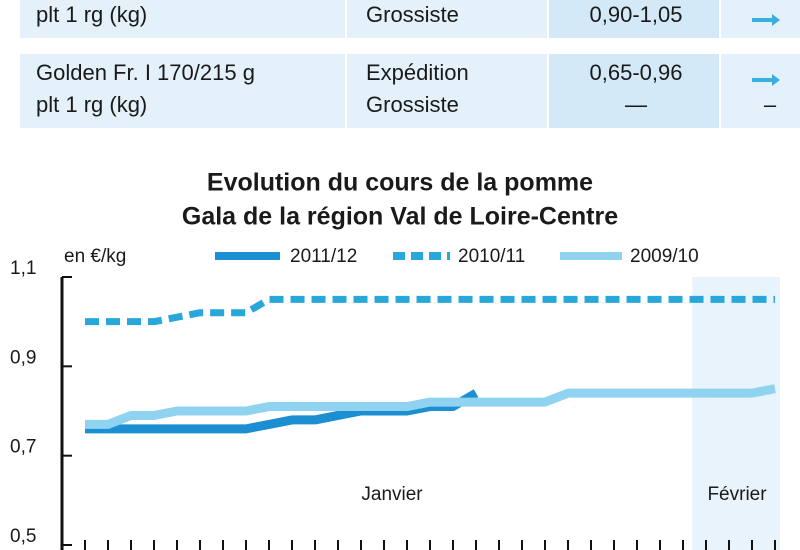  I want to click on table-cell-text: —, so click(636, 104).